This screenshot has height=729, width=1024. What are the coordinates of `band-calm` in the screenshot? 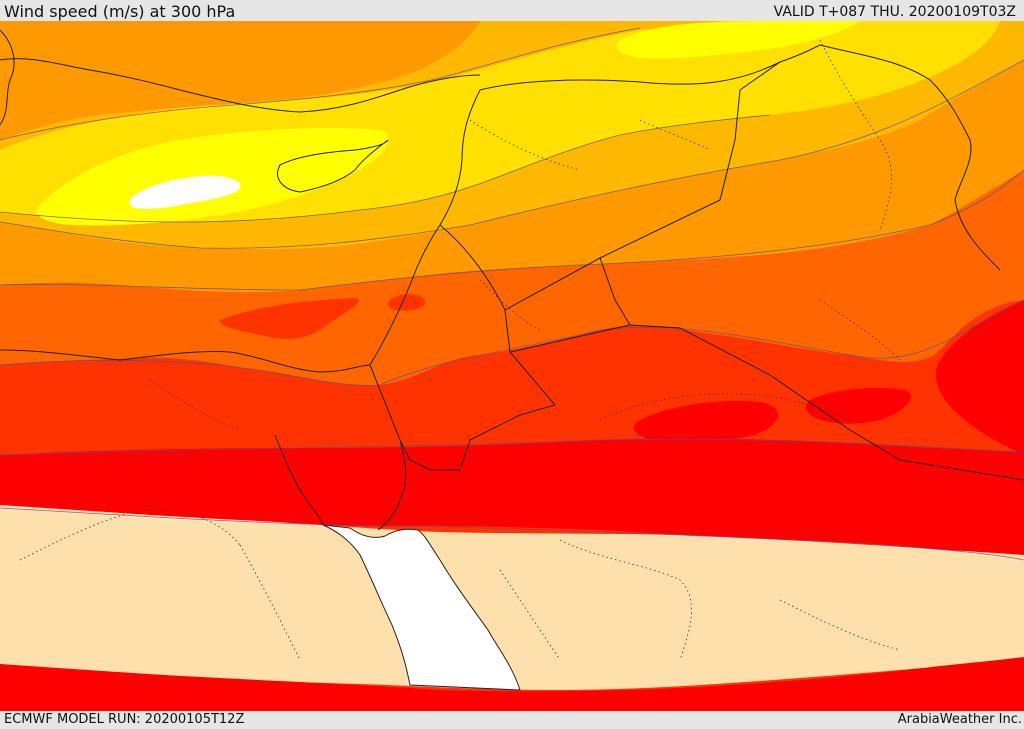 It's located at (185, 192).